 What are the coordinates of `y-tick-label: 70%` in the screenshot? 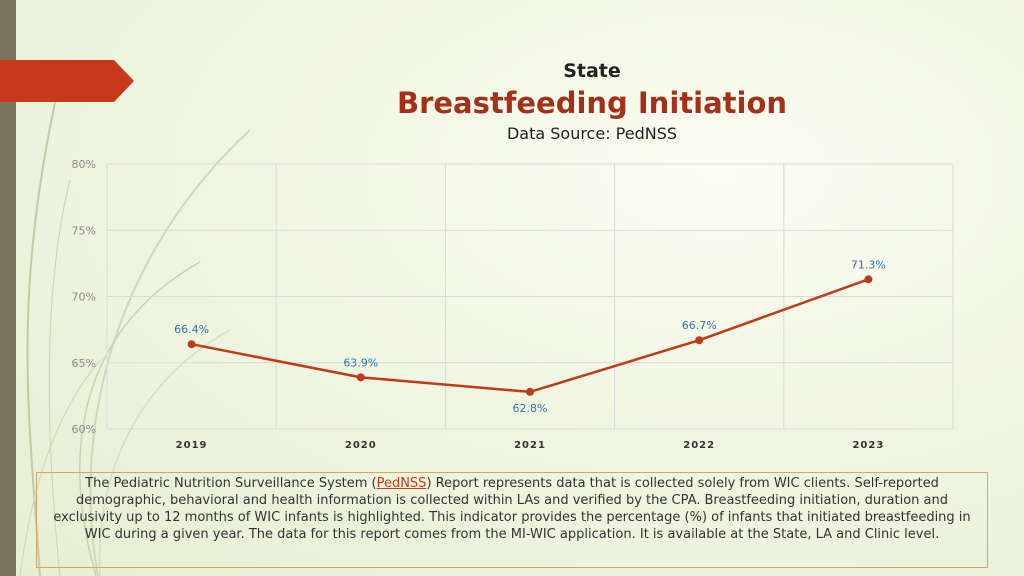 It's located at (84, 297).